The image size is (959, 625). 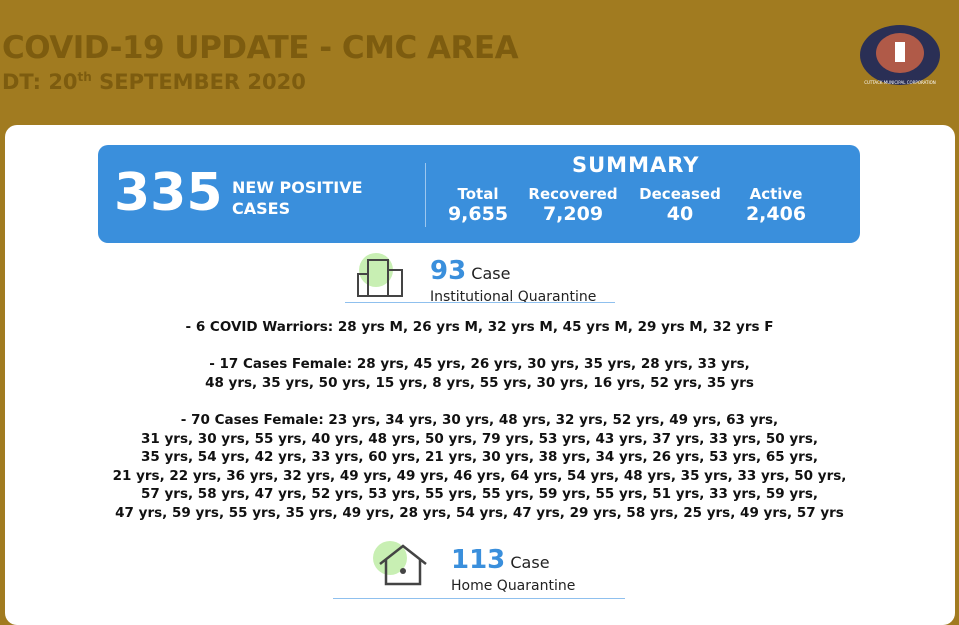 What do you see at coordinates (680, 194) in the screenshot?
I see `summary-label: Deceased` at bounding box center [680, 194].